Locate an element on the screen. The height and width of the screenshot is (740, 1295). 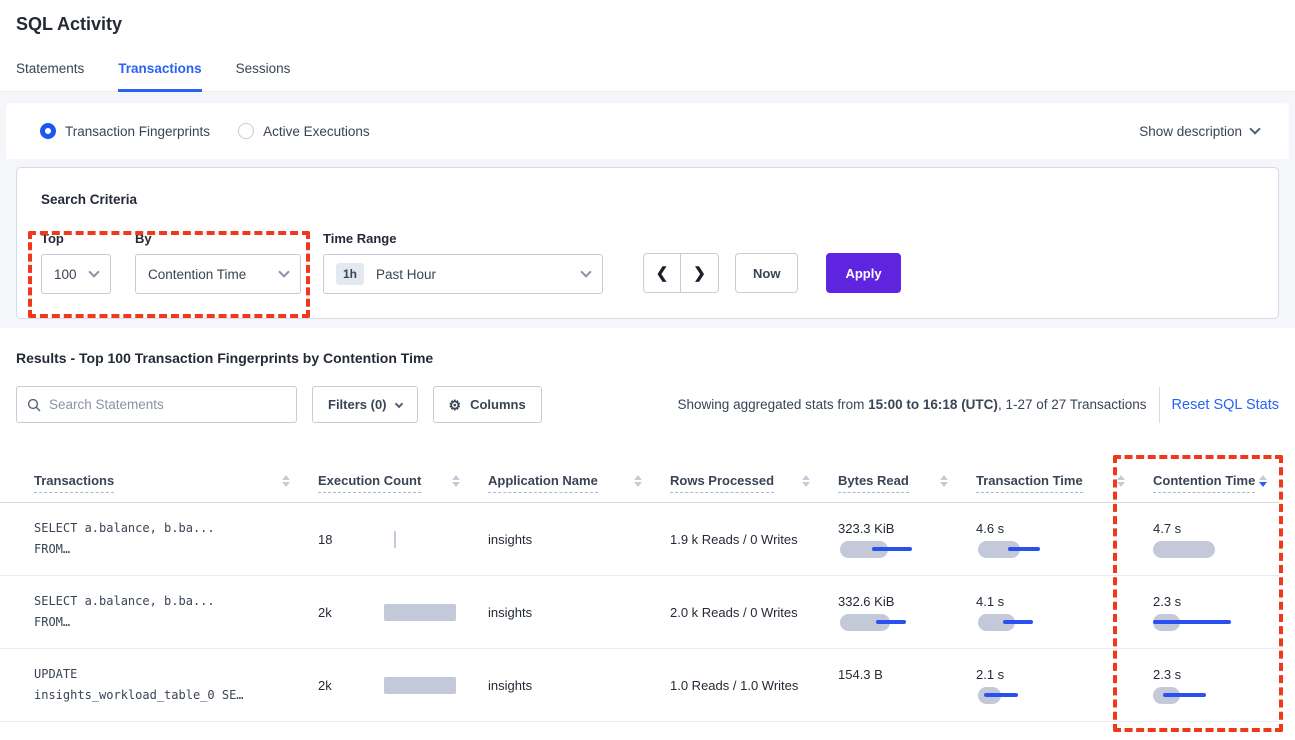
stats-suffix: , 1-27 of 27 Transactions is located at coordinates (1072, 404).